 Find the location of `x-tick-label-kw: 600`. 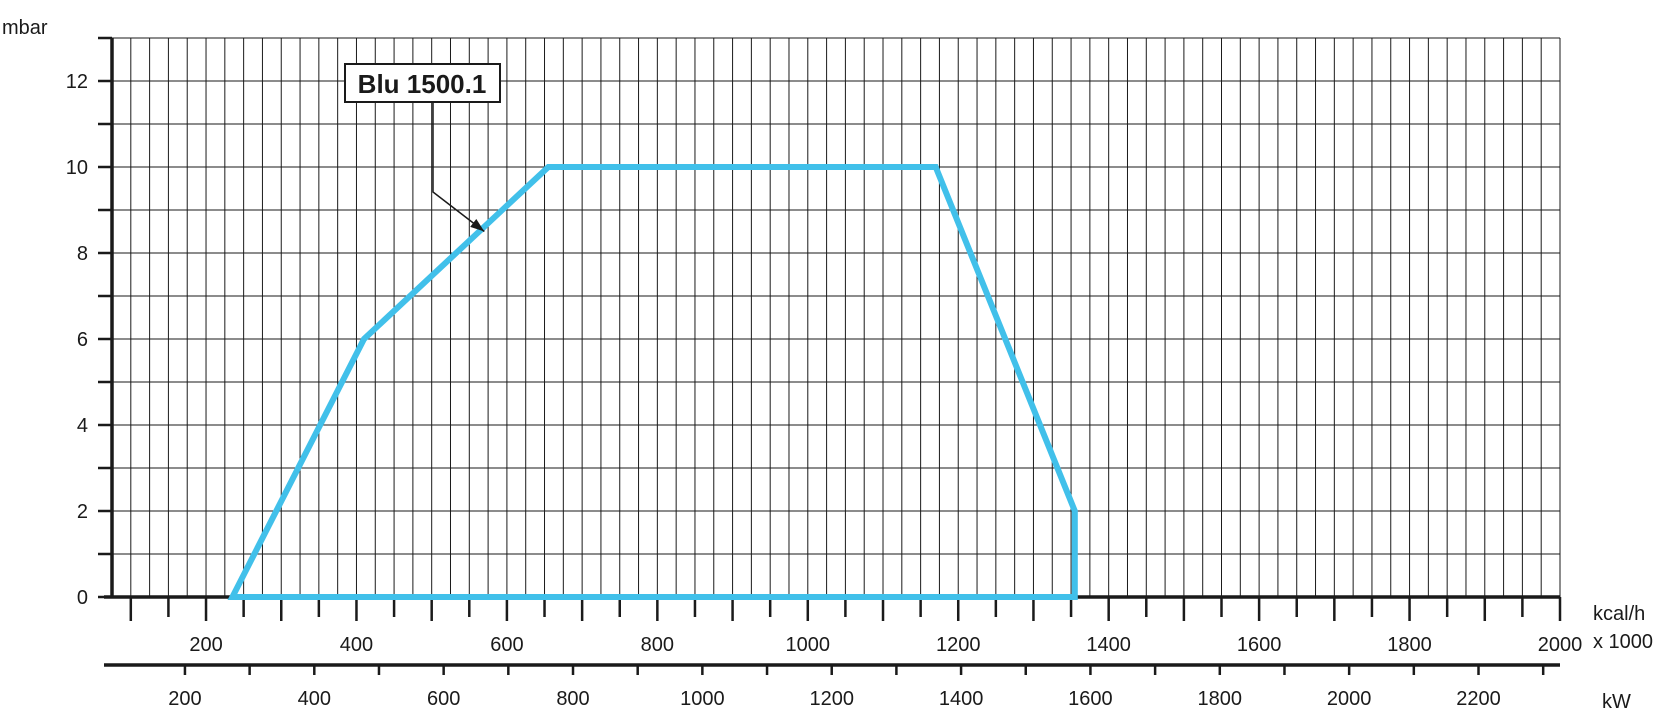

x-tick-label-kw: 600 is located at coordinates (443, 699).